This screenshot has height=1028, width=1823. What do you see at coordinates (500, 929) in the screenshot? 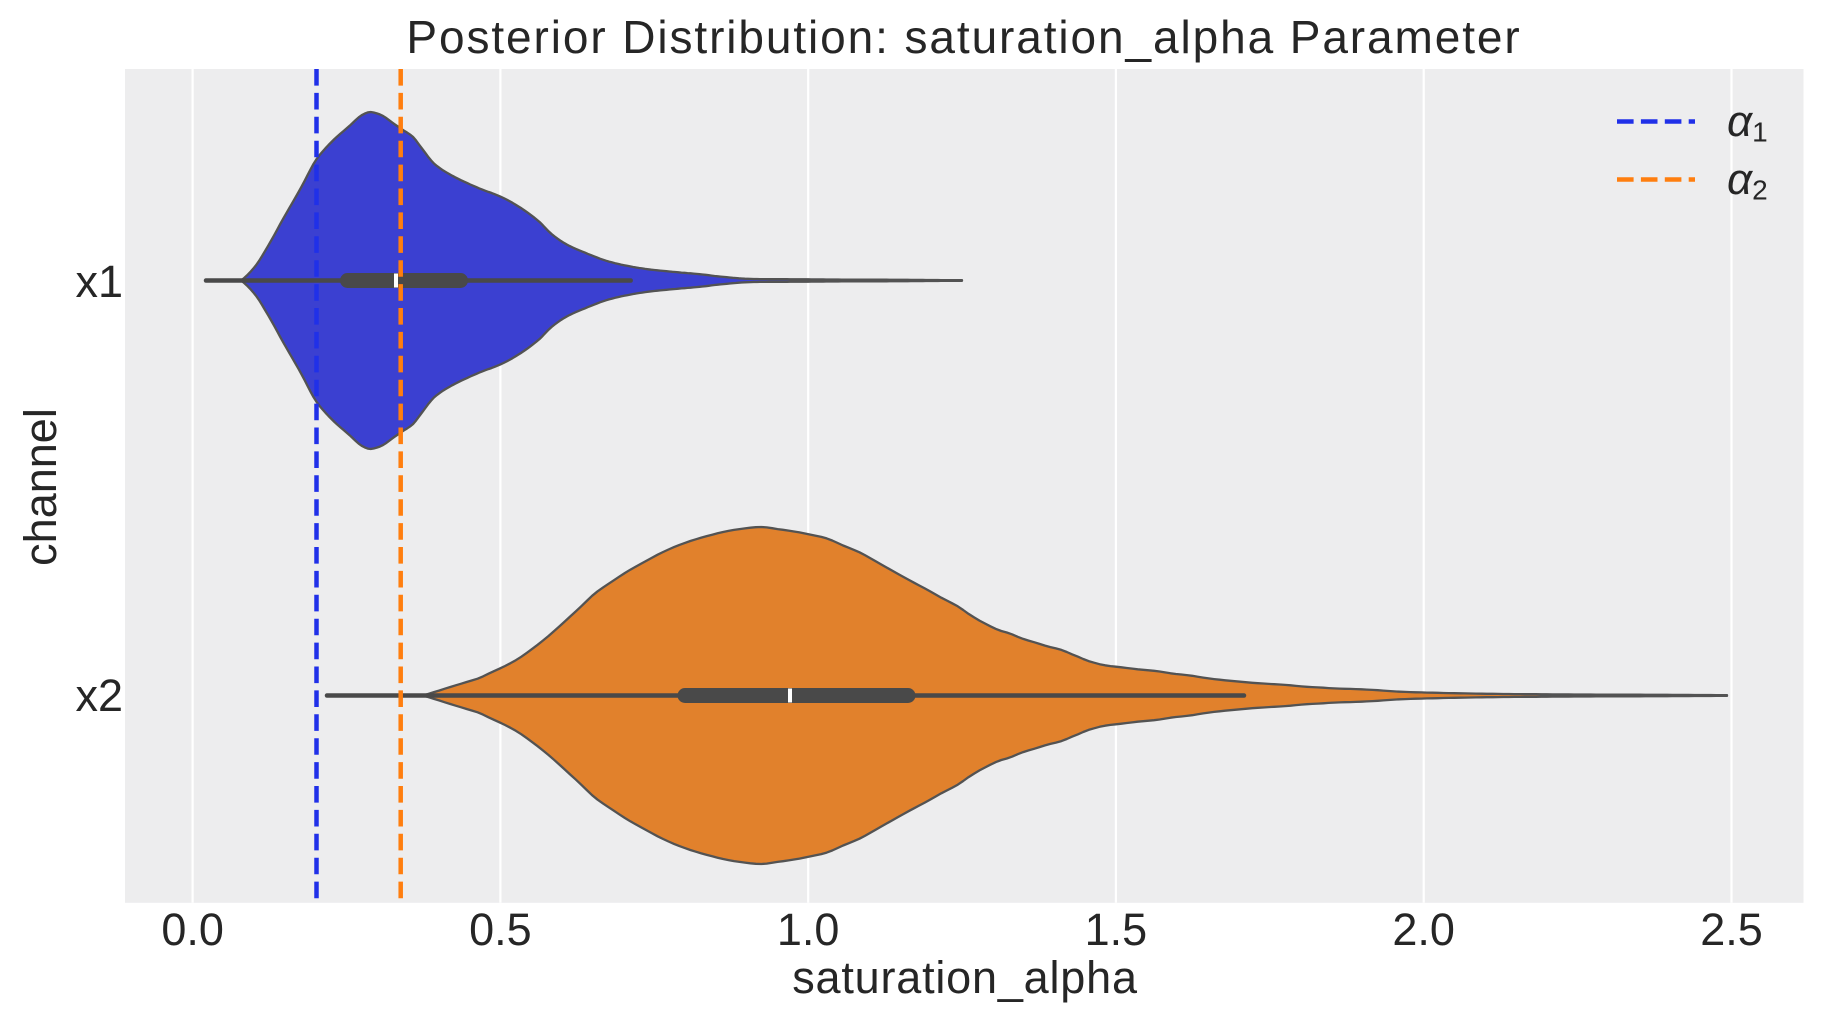
I see `svg-text: 0.5` at bounding box center [500, 929].